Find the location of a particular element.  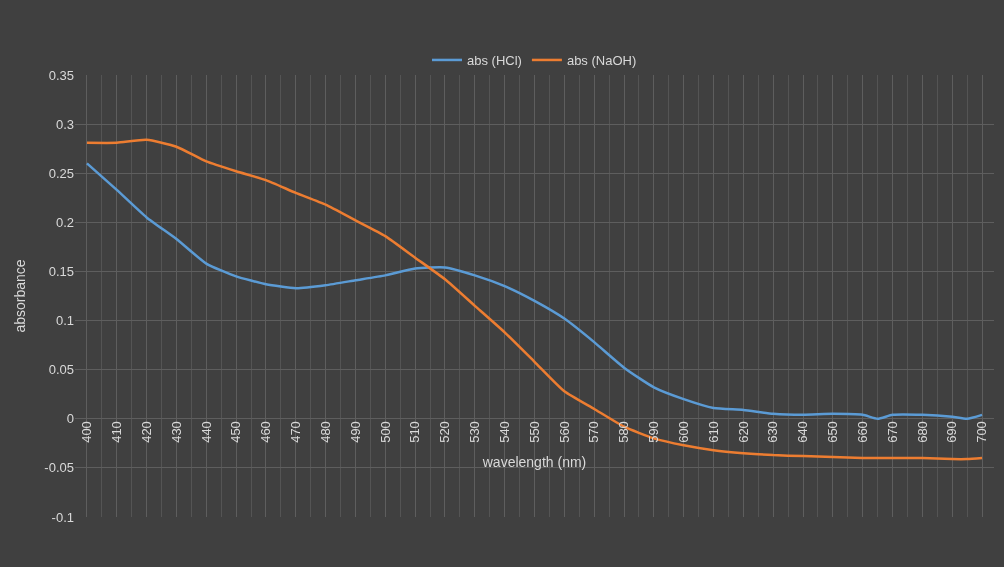

y-tick-label: -0.1 is located at coordinates (62, 517).